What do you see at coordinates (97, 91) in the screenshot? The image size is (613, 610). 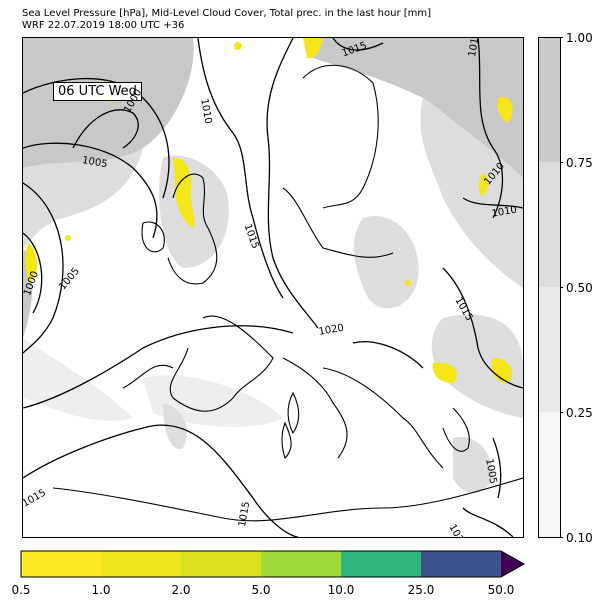 I see `time-label: 06 UTC Wed` at bounding box center [97, 91].